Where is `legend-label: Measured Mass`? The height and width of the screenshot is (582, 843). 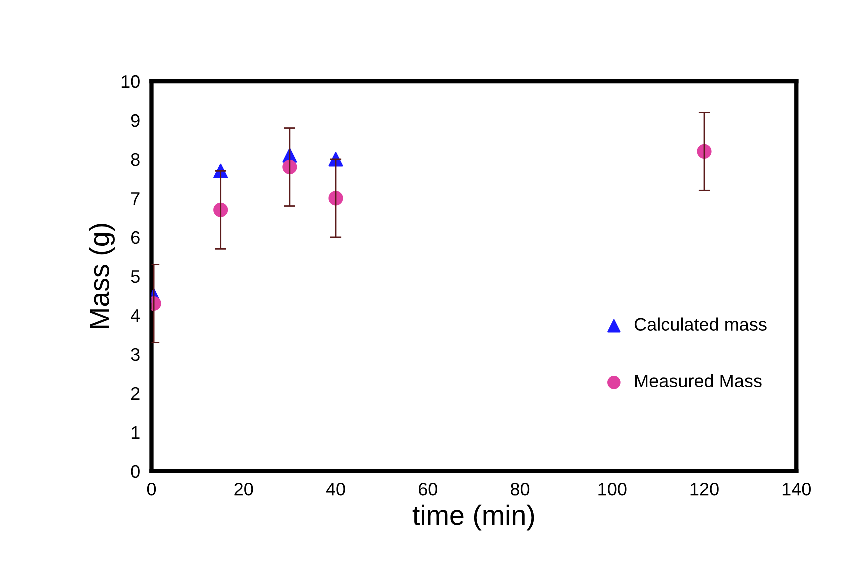 legend-label: Measured Mass is located at coordinates (699, 381).